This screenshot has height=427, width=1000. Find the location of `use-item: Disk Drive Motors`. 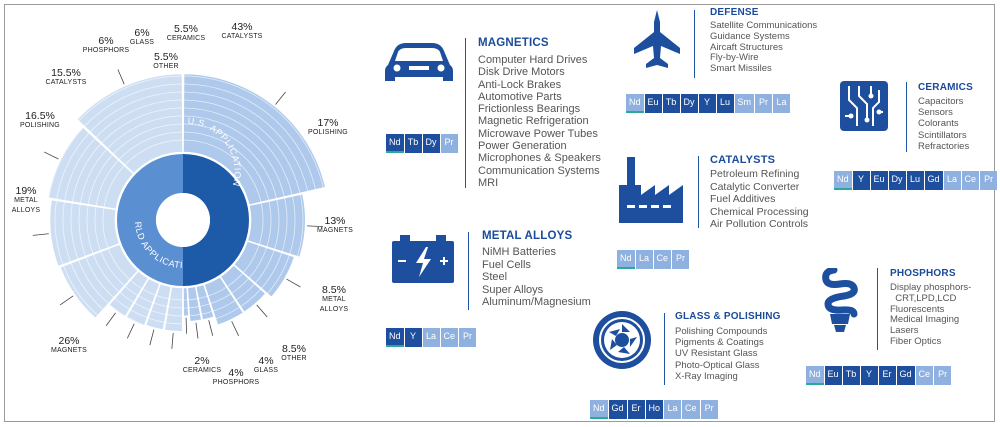

use-item: Disk Drive Motors is located at coordinates (521, 72).